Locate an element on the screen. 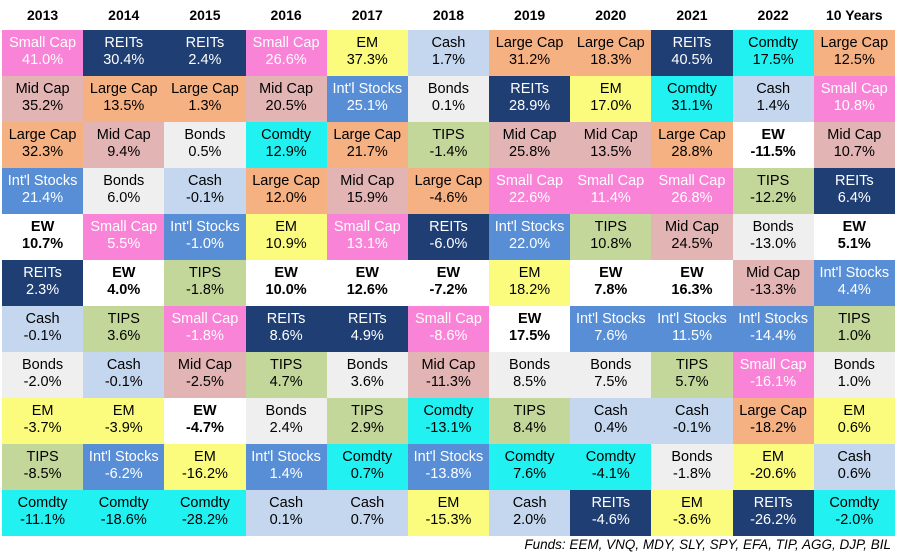 This screenshot has width=897, height=555. table-cell: Large Cap -4.6% is located at coordinates (448, 191).